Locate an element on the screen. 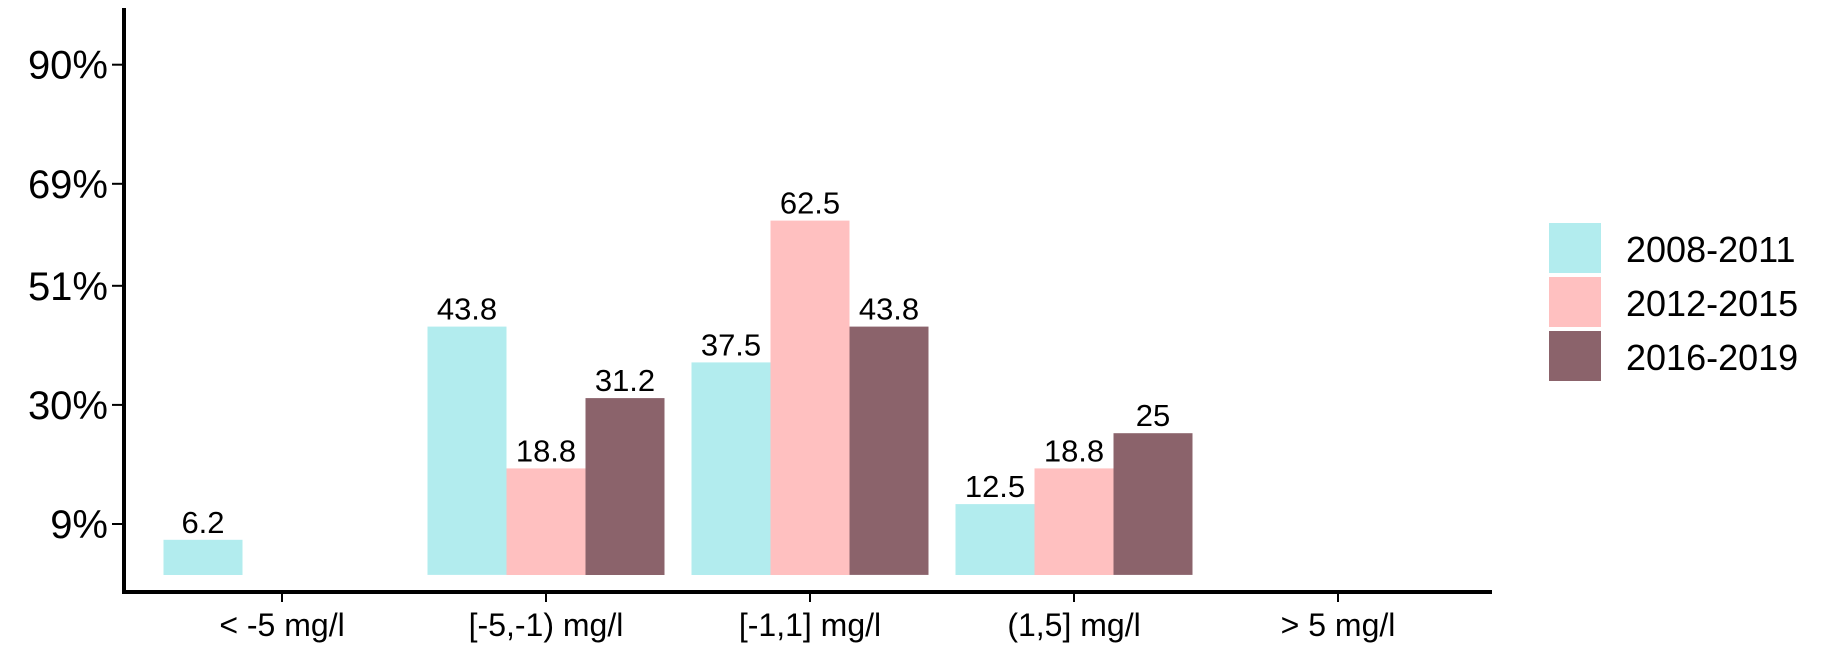 The height and width of the screenshot is (660, 1840). y-axis-ticks: 9% 30% 51% 69% 90% is located at coordinates (75, 295).